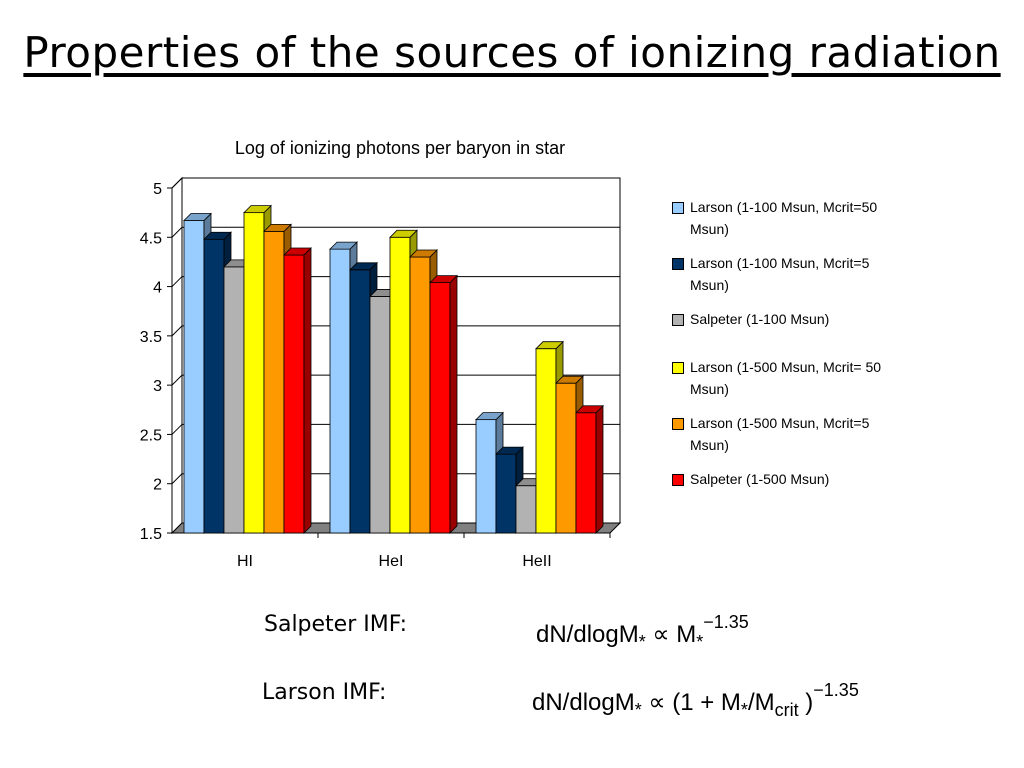 The image size is (1024, 768). Describe the element at coordinates (151, 337) in the screenshot. I see `y-tick-label: 3.5` at that location.